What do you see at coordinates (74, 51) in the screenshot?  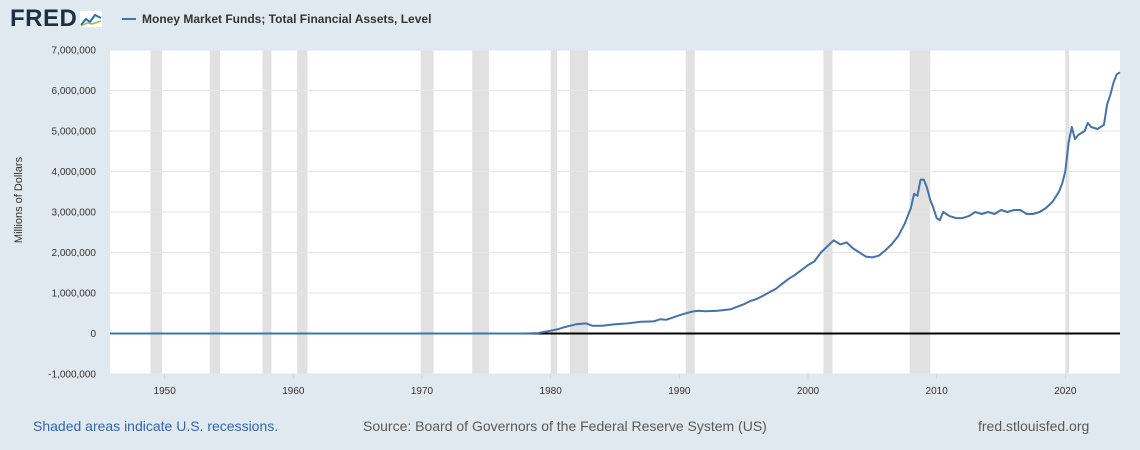 I see `y-tick-label: 7,000,000` at bounding box center [74, 51].